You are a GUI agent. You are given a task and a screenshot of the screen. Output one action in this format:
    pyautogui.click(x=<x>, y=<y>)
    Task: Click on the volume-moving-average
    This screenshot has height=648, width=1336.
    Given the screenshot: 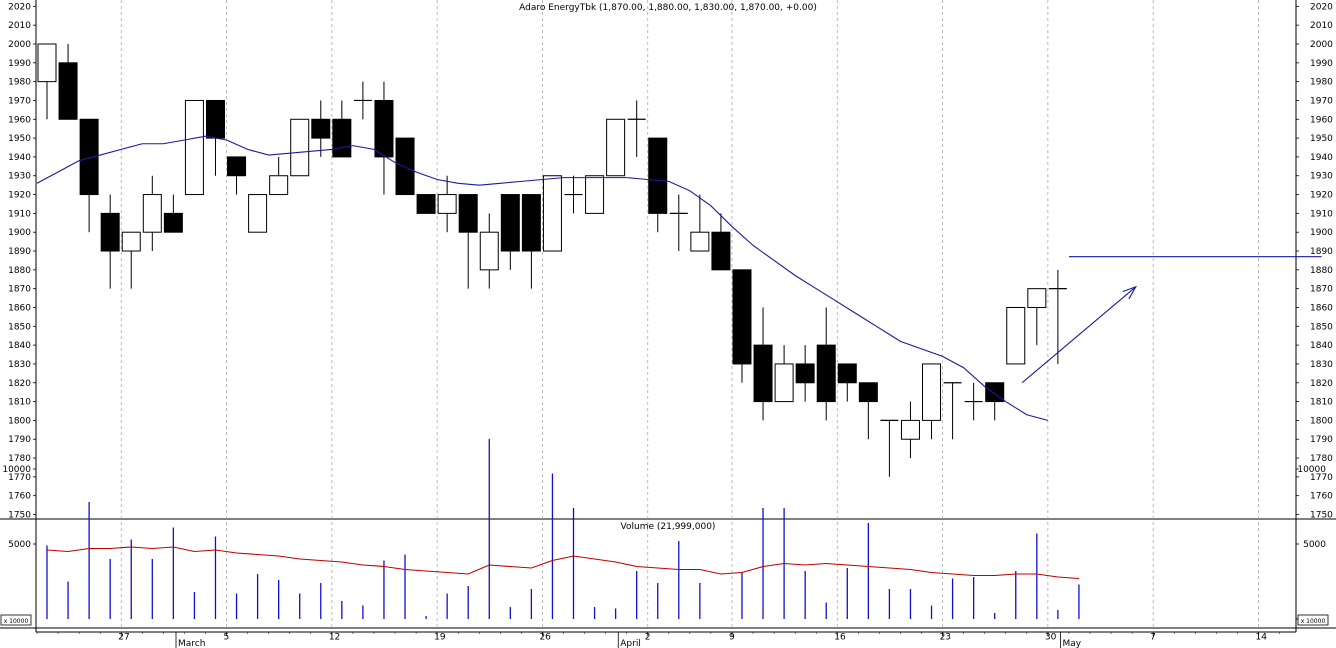 What is the action you would take?
    pyautogui.click(x=562, y=563)
    